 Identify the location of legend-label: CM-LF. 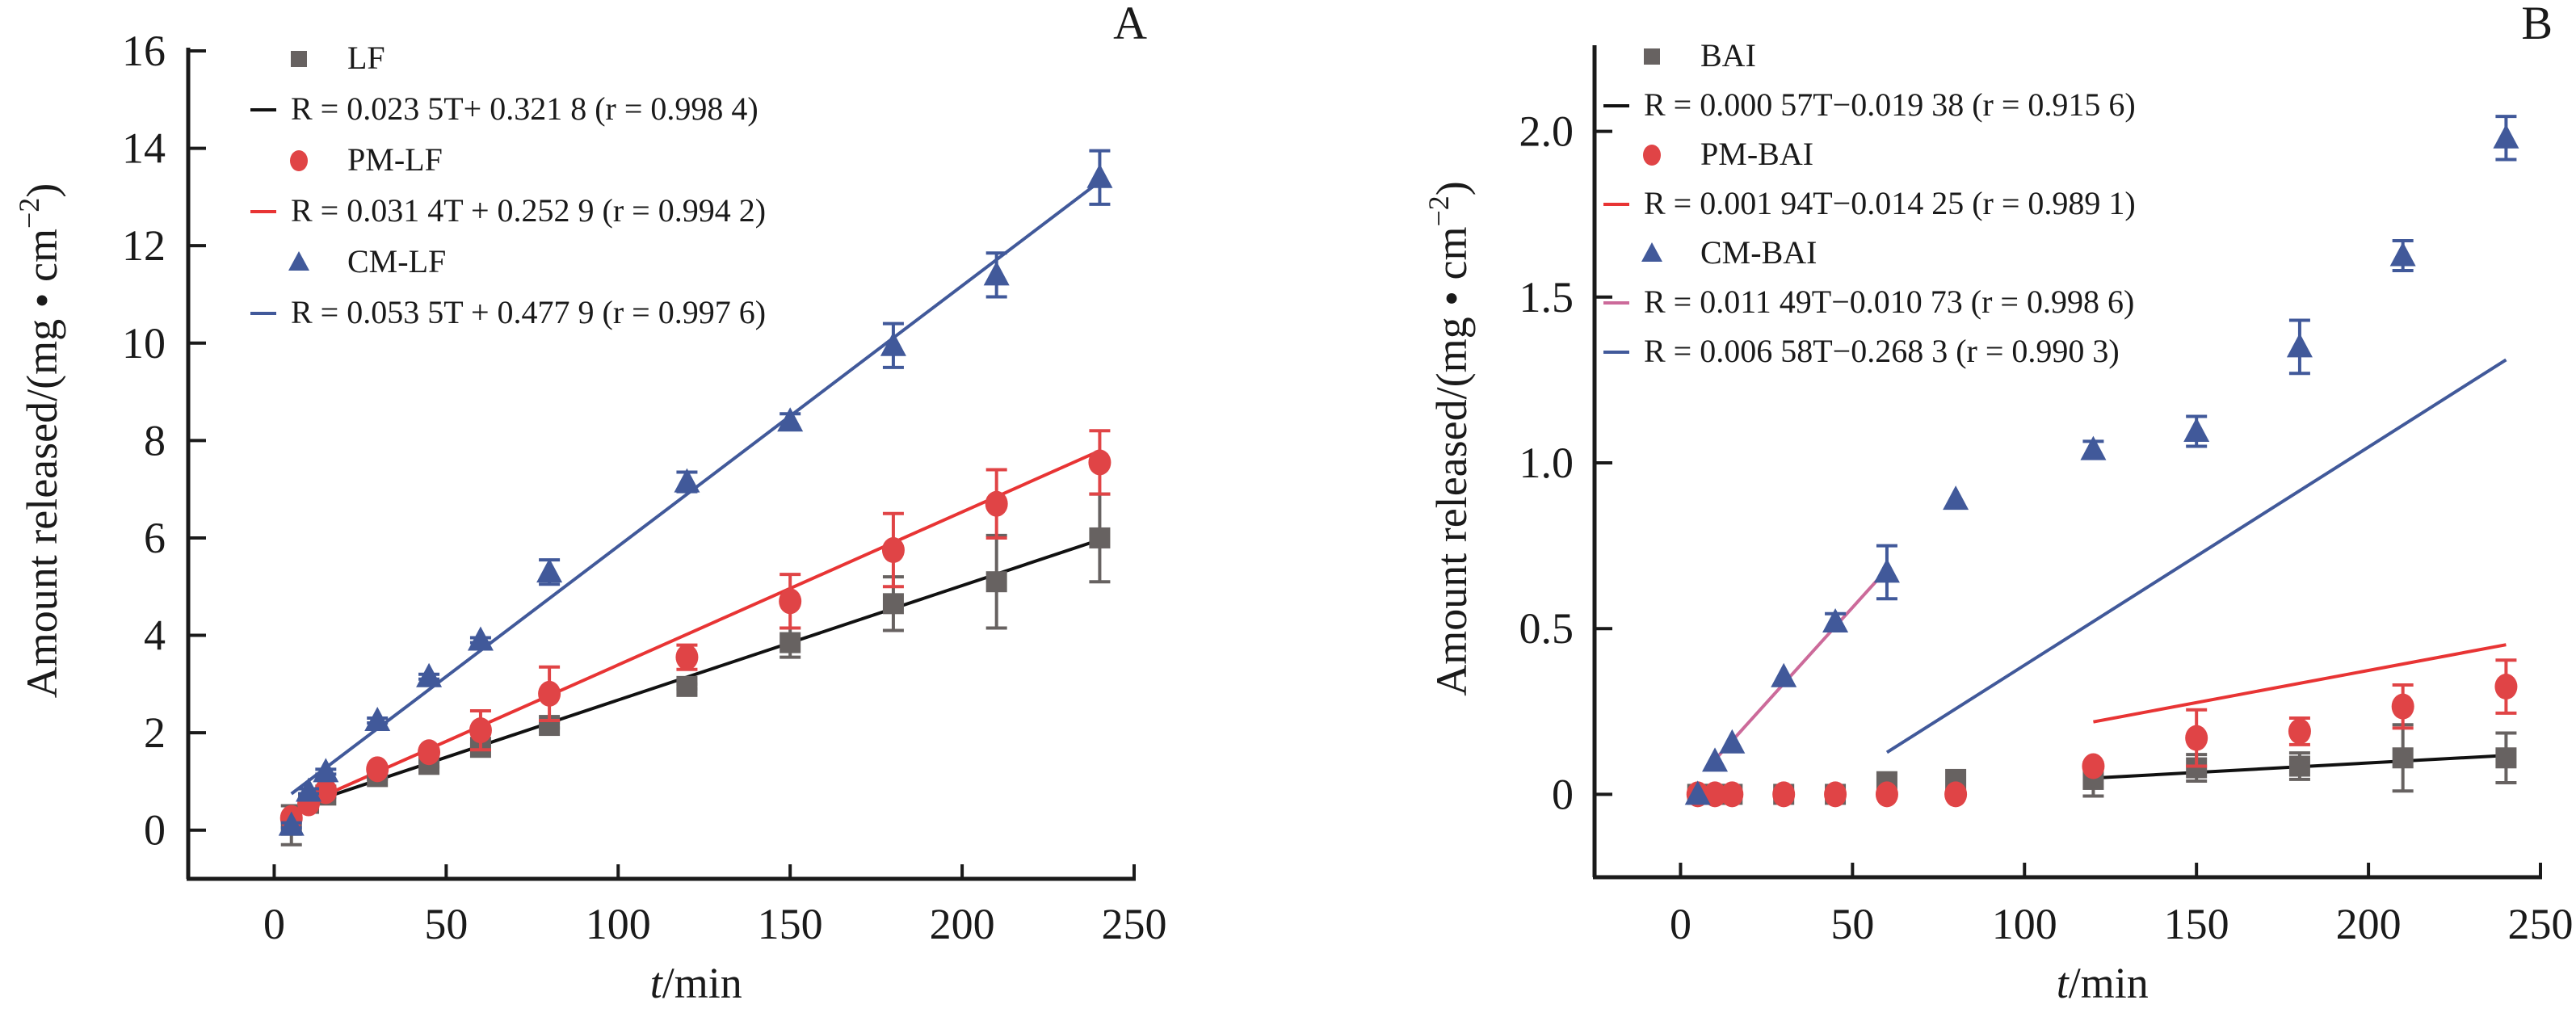
(396, 261).